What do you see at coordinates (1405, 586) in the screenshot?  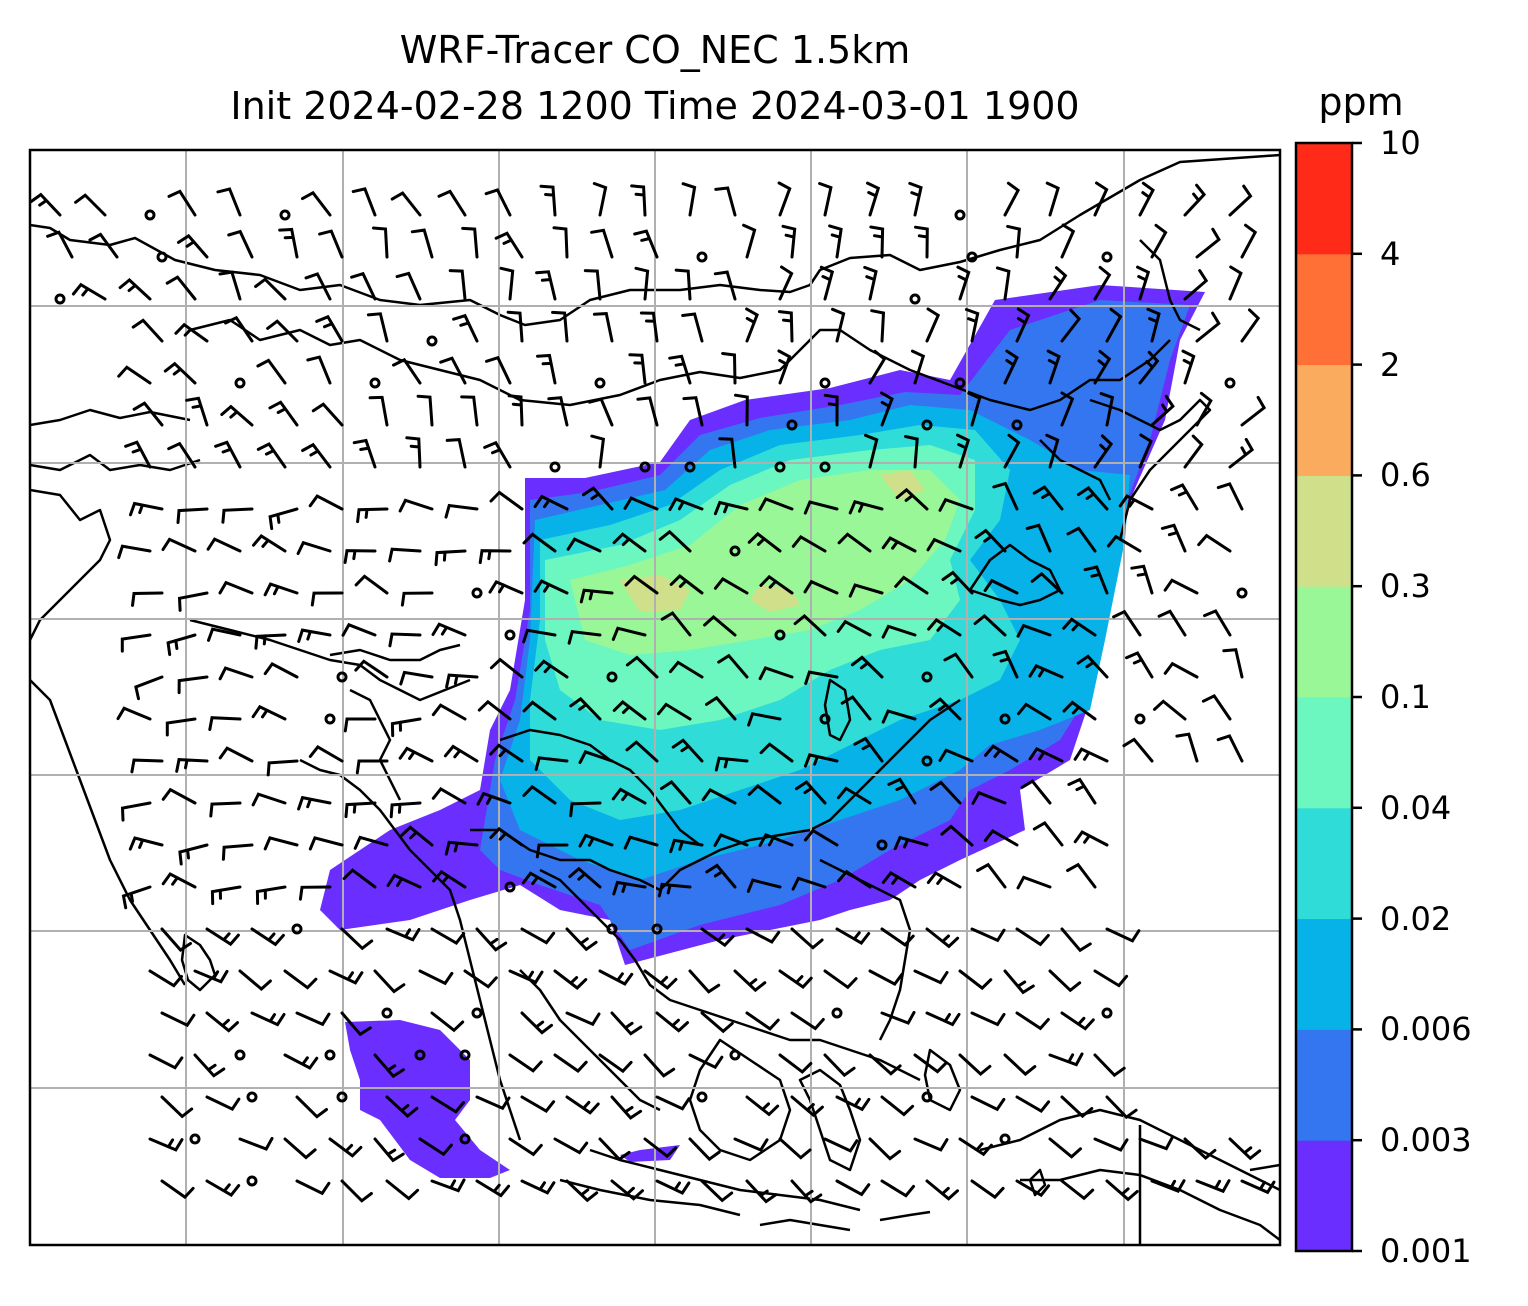 I see `colorbar-tick-label: 0.3` at bounding box center [1405, 586].